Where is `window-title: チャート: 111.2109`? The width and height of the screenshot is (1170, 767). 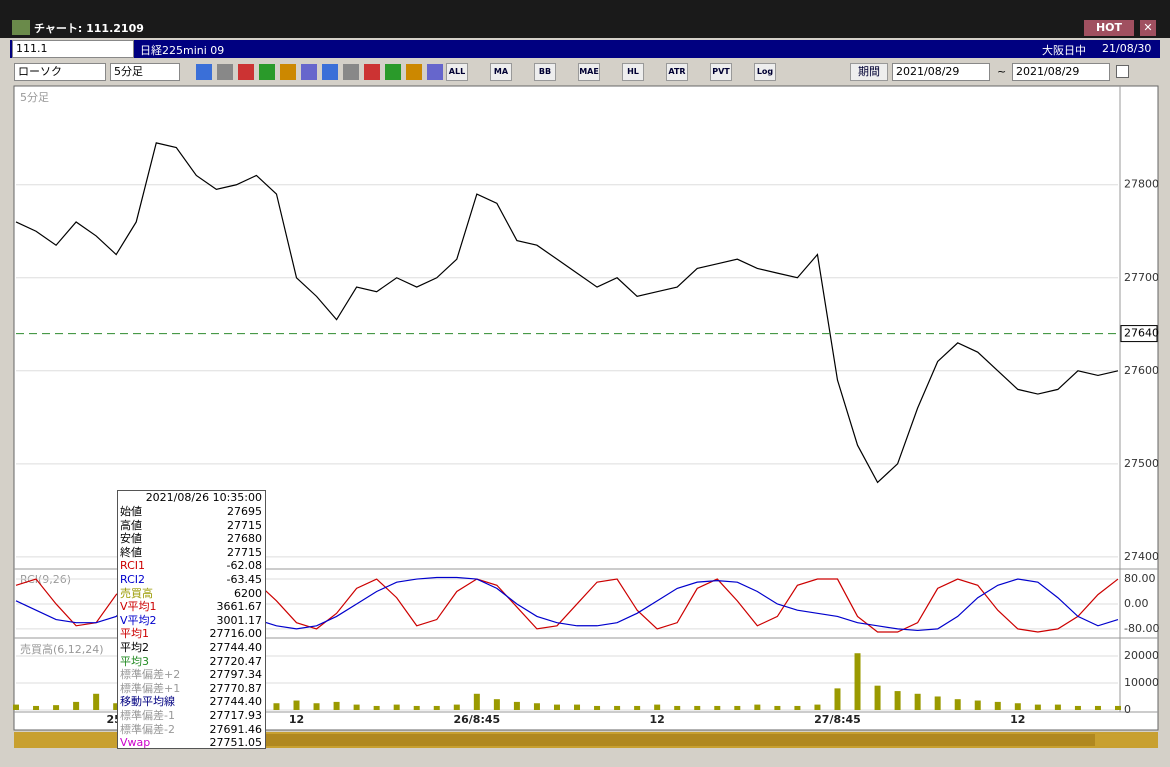
window-title: チャート: 111.2109 is located at coordinates (89, 28).